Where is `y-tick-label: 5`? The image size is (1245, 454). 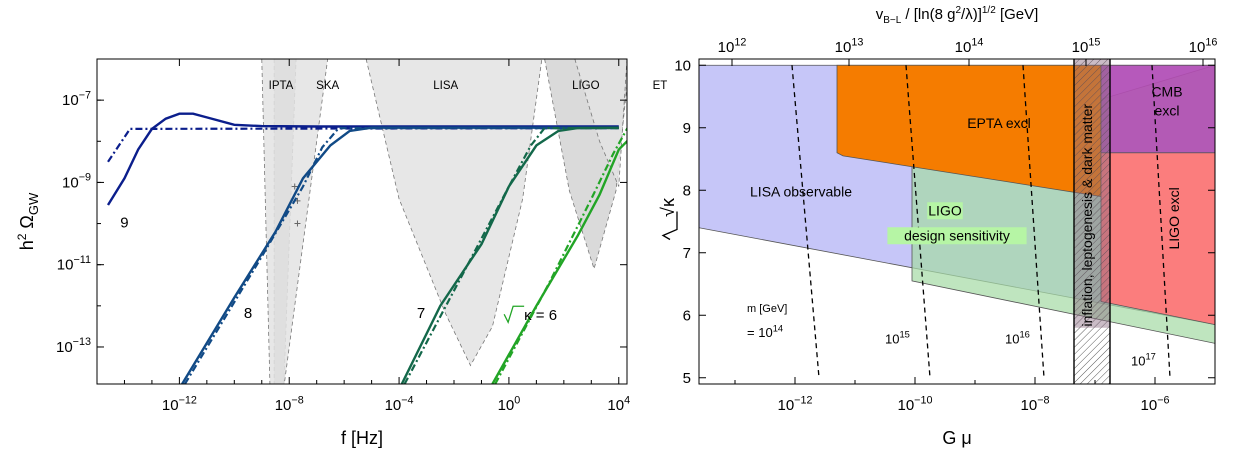 y-tick-label: 5 is located at coordinates (687, 378).